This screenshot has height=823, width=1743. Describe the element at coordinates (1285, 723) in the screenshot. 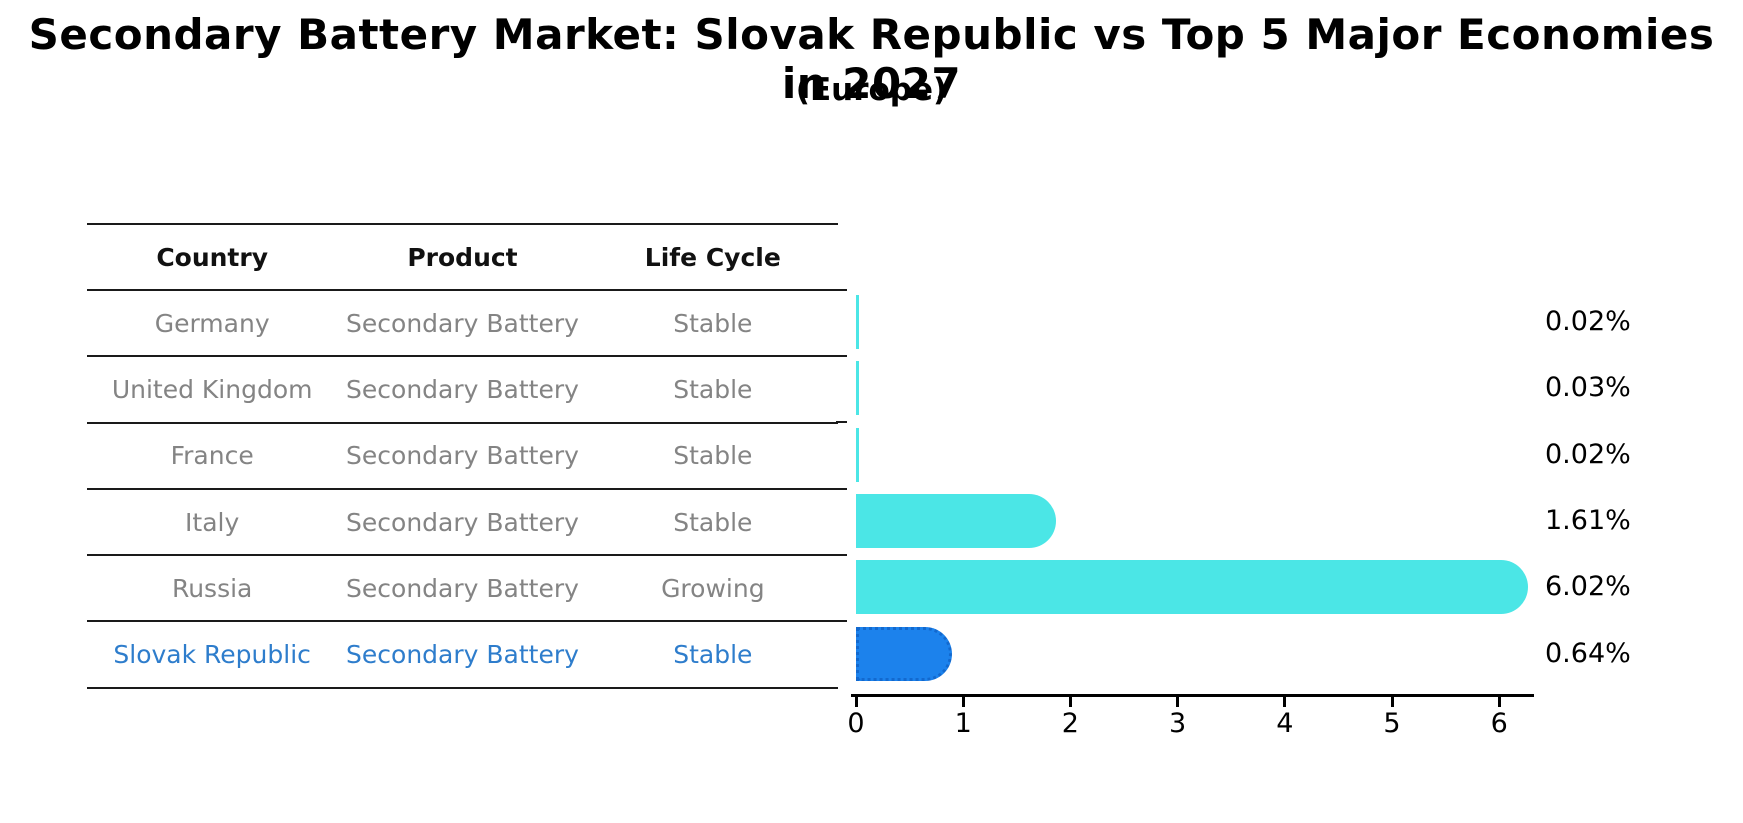

I see `x-tick-label: 4` at that location.